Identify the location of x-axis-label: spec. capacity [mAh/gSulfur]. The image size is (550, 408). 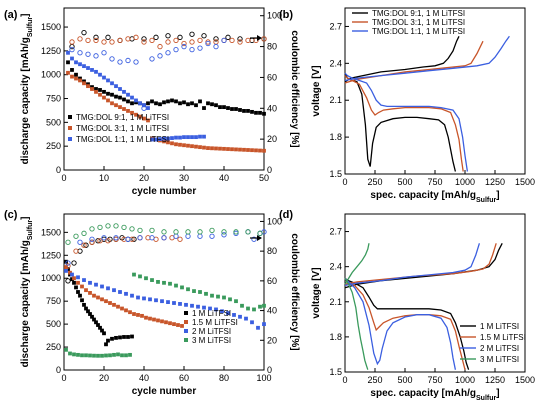
(434, 395).